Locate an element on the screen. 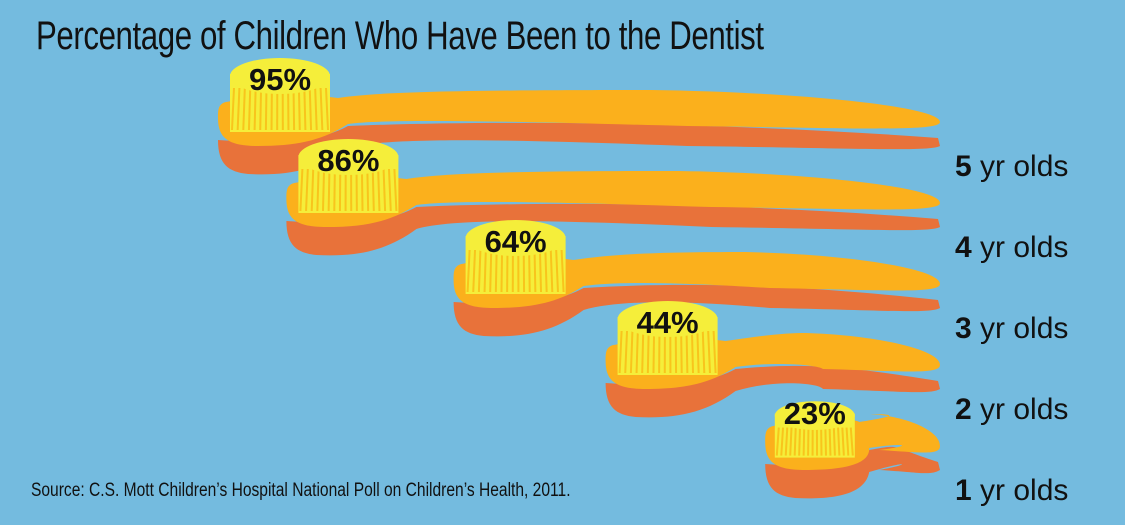 This screenshot has width=1125, height=525. toothbrush-bar: 23% 1 yr olds is located at coordinates (916, 451).